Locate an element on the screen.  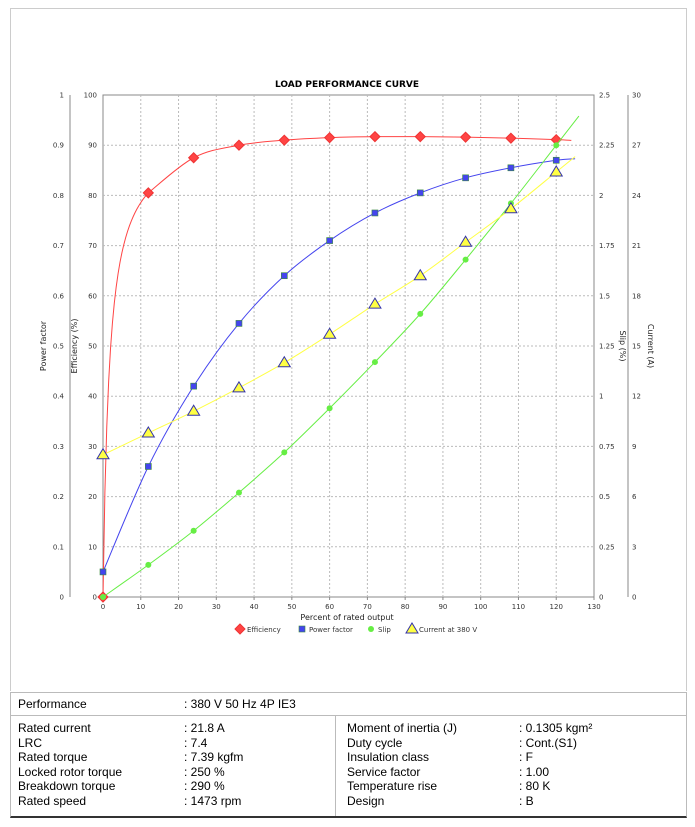
power_factor-tick-label: 0.1 is located at coordinates (58, 547).